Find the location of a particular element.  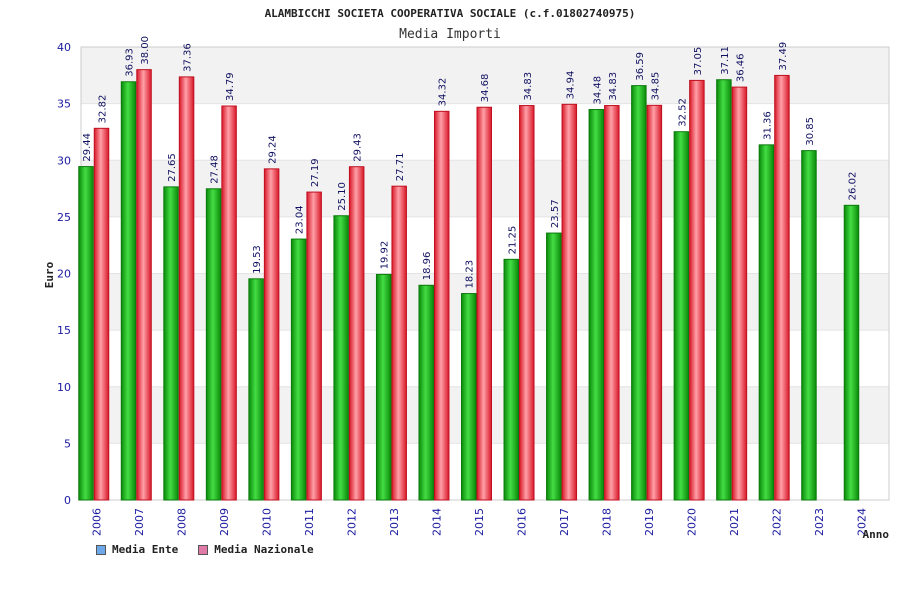

value-label: 37.36 is located at coordinates (188, 57).